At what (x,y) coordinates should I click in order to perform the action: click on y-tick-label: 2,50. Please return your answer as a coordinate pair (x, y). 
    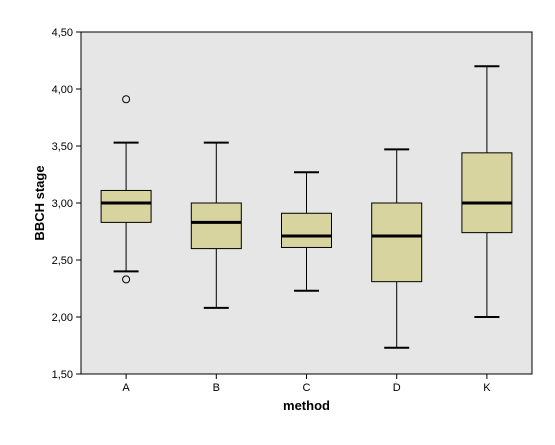
    Looking at the image, I should click on (62, 261).